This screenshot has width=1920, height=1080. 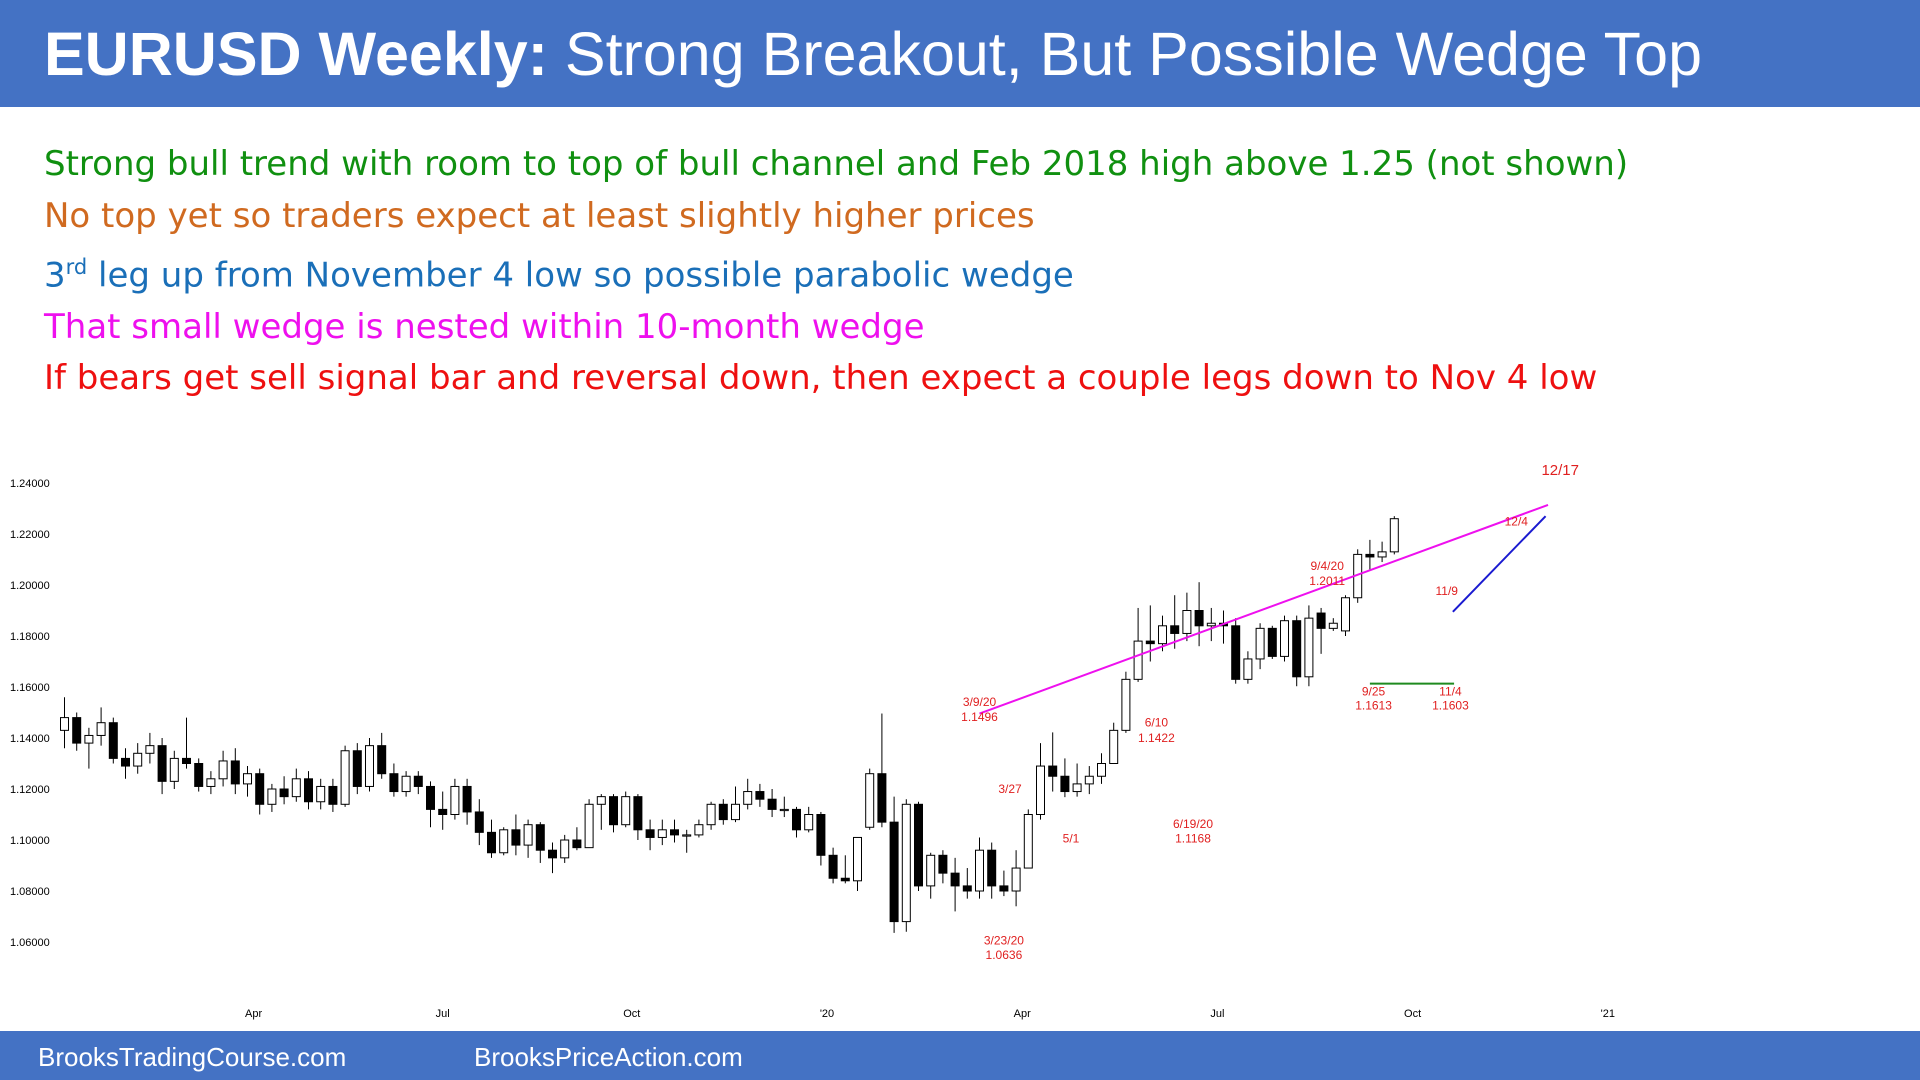 I want to click on slide-title-bold: EURUSD Weekly:, so click(x=296, y=54).